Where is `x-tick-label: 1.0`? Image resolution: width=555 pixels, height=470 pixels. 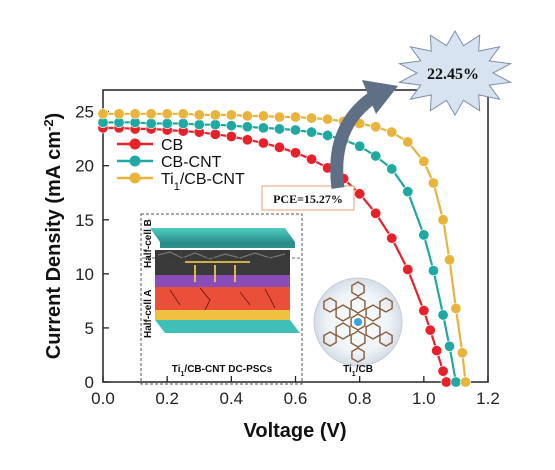 x-tick-label: 1.0 is located at coordinates (424, 398).